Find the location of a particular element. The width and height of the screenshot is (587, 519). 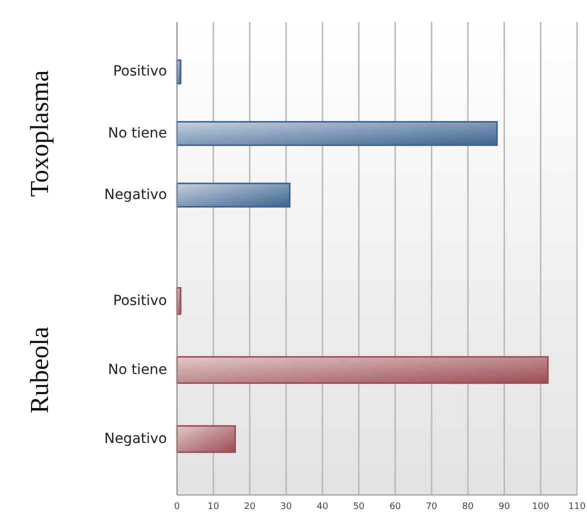

x-tick-label: 0 is located at coordinates (177, 507).